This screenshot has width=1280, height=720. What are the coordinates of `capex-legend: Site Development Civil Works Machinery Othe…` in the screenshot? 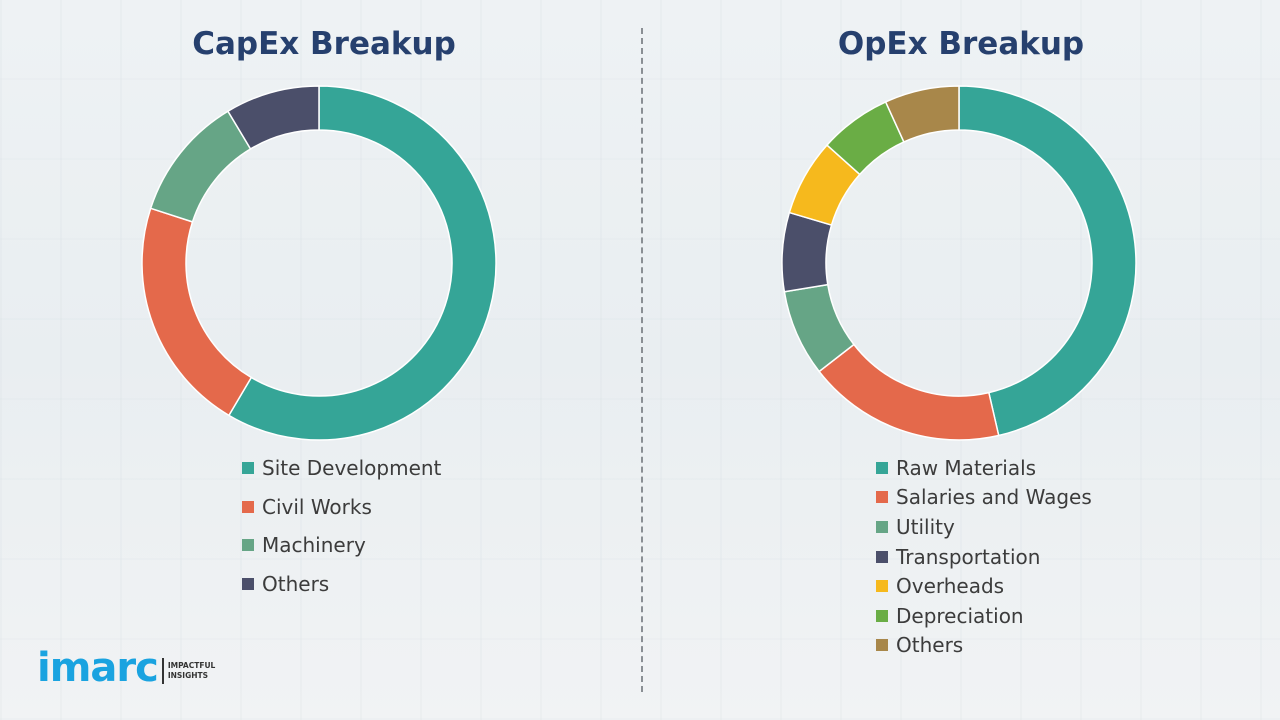 It's located at (341, 526).